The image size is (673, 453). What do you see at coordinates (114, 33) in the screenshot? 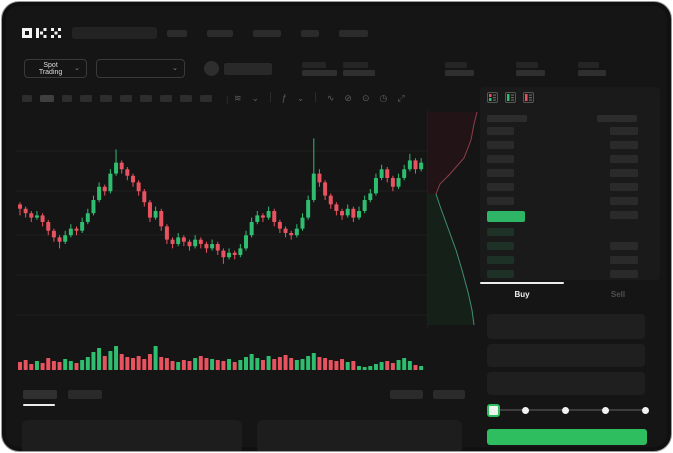
I see `search-input` at bounding box center [114, 33].